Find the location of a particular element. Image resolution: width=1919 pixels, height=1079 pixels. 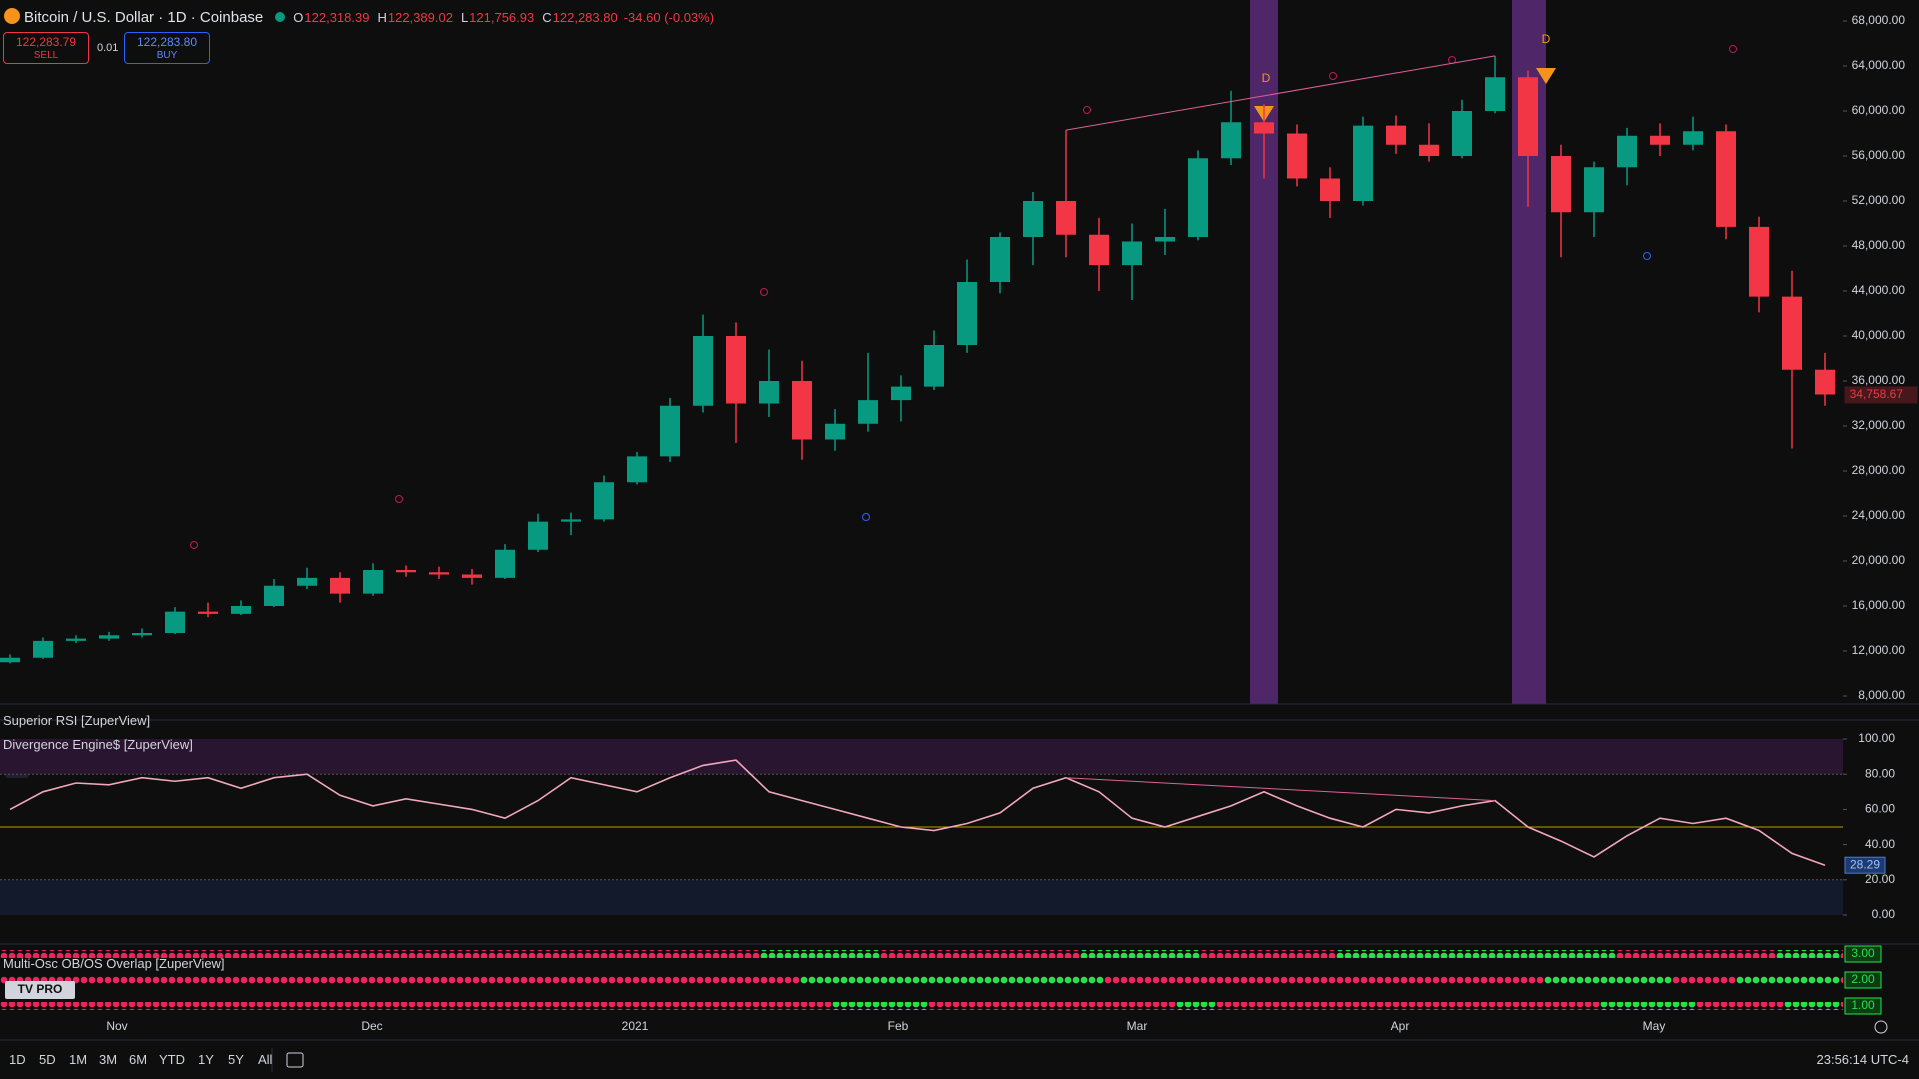

range-button: 1D is located at coordinates (17, 1059).